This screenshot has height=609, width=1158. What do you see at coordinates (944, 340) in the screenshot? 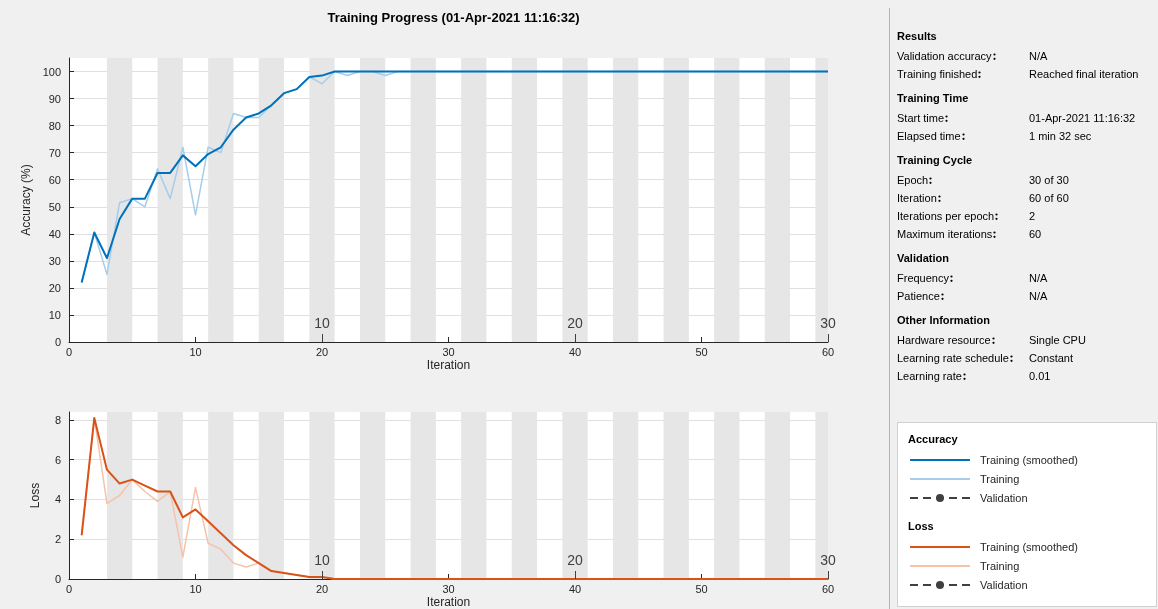
I see `category-label: Hardware resource` at bounding box center [944, 340].